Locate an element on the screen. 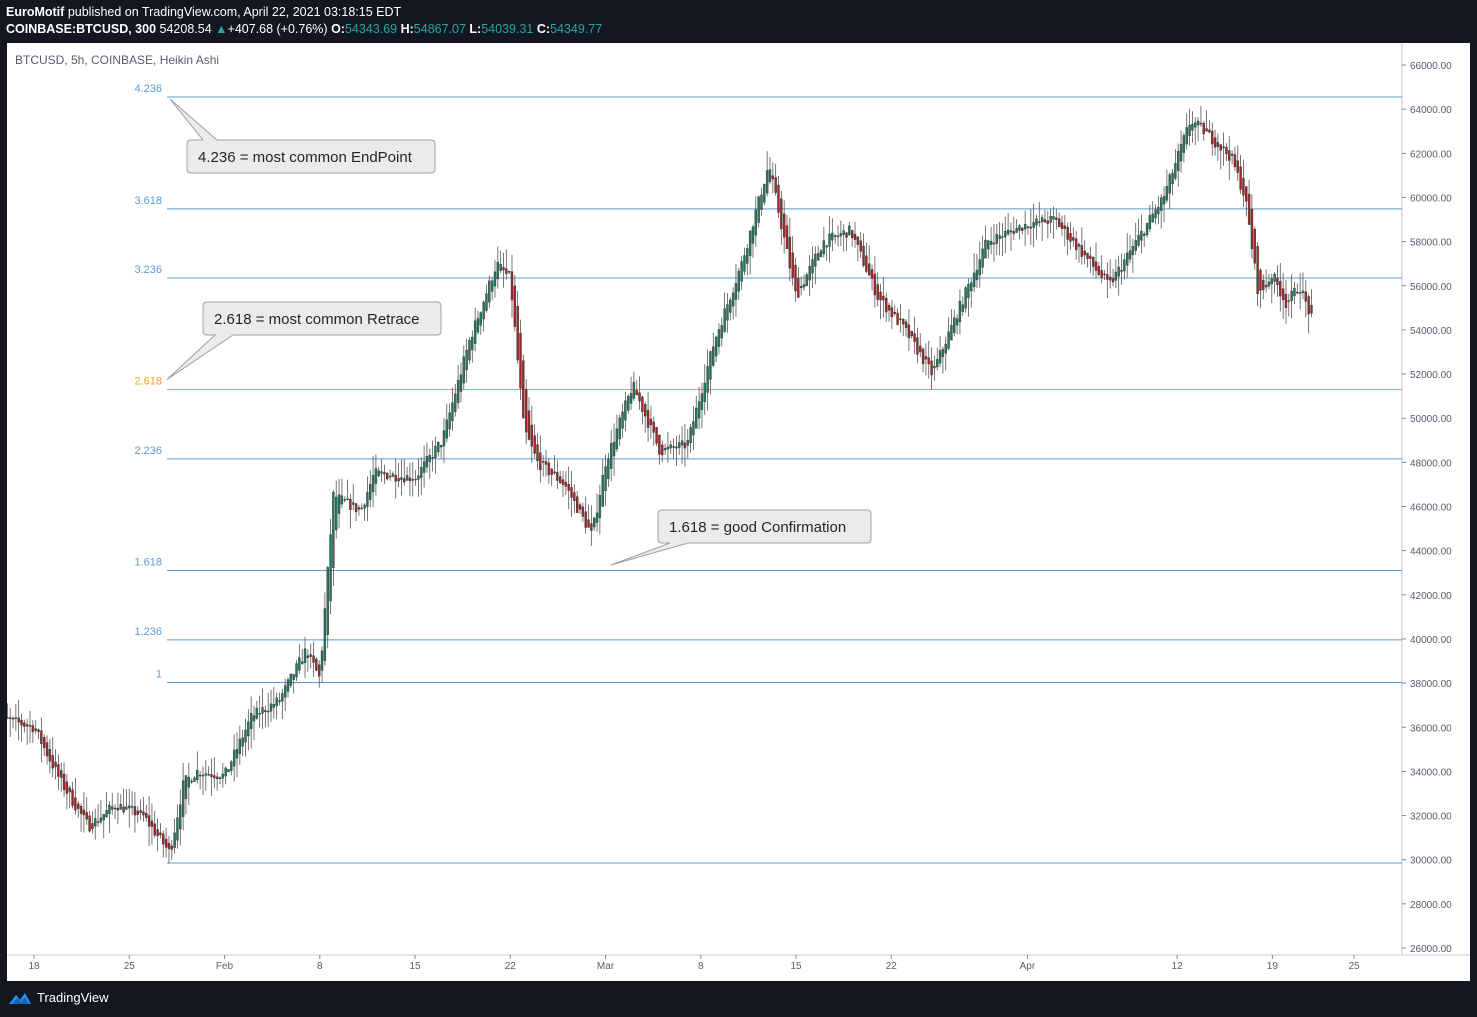 The image size is (1477, 1017). tradingview-logo-icon is located at coordinates (20, 998).